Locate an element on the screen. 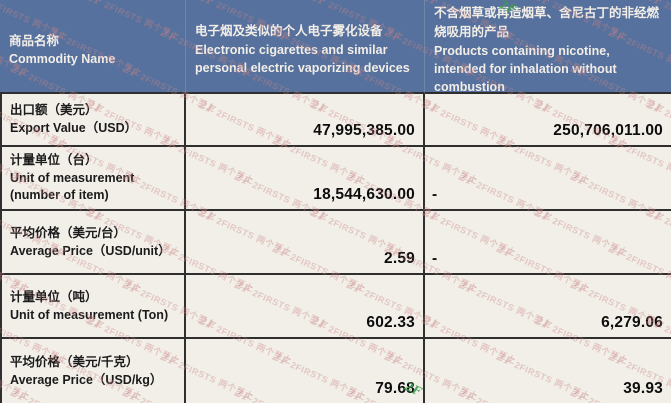  cell-avg-price-kg-ecig: 79.68 is located at coordinates (305, 371).